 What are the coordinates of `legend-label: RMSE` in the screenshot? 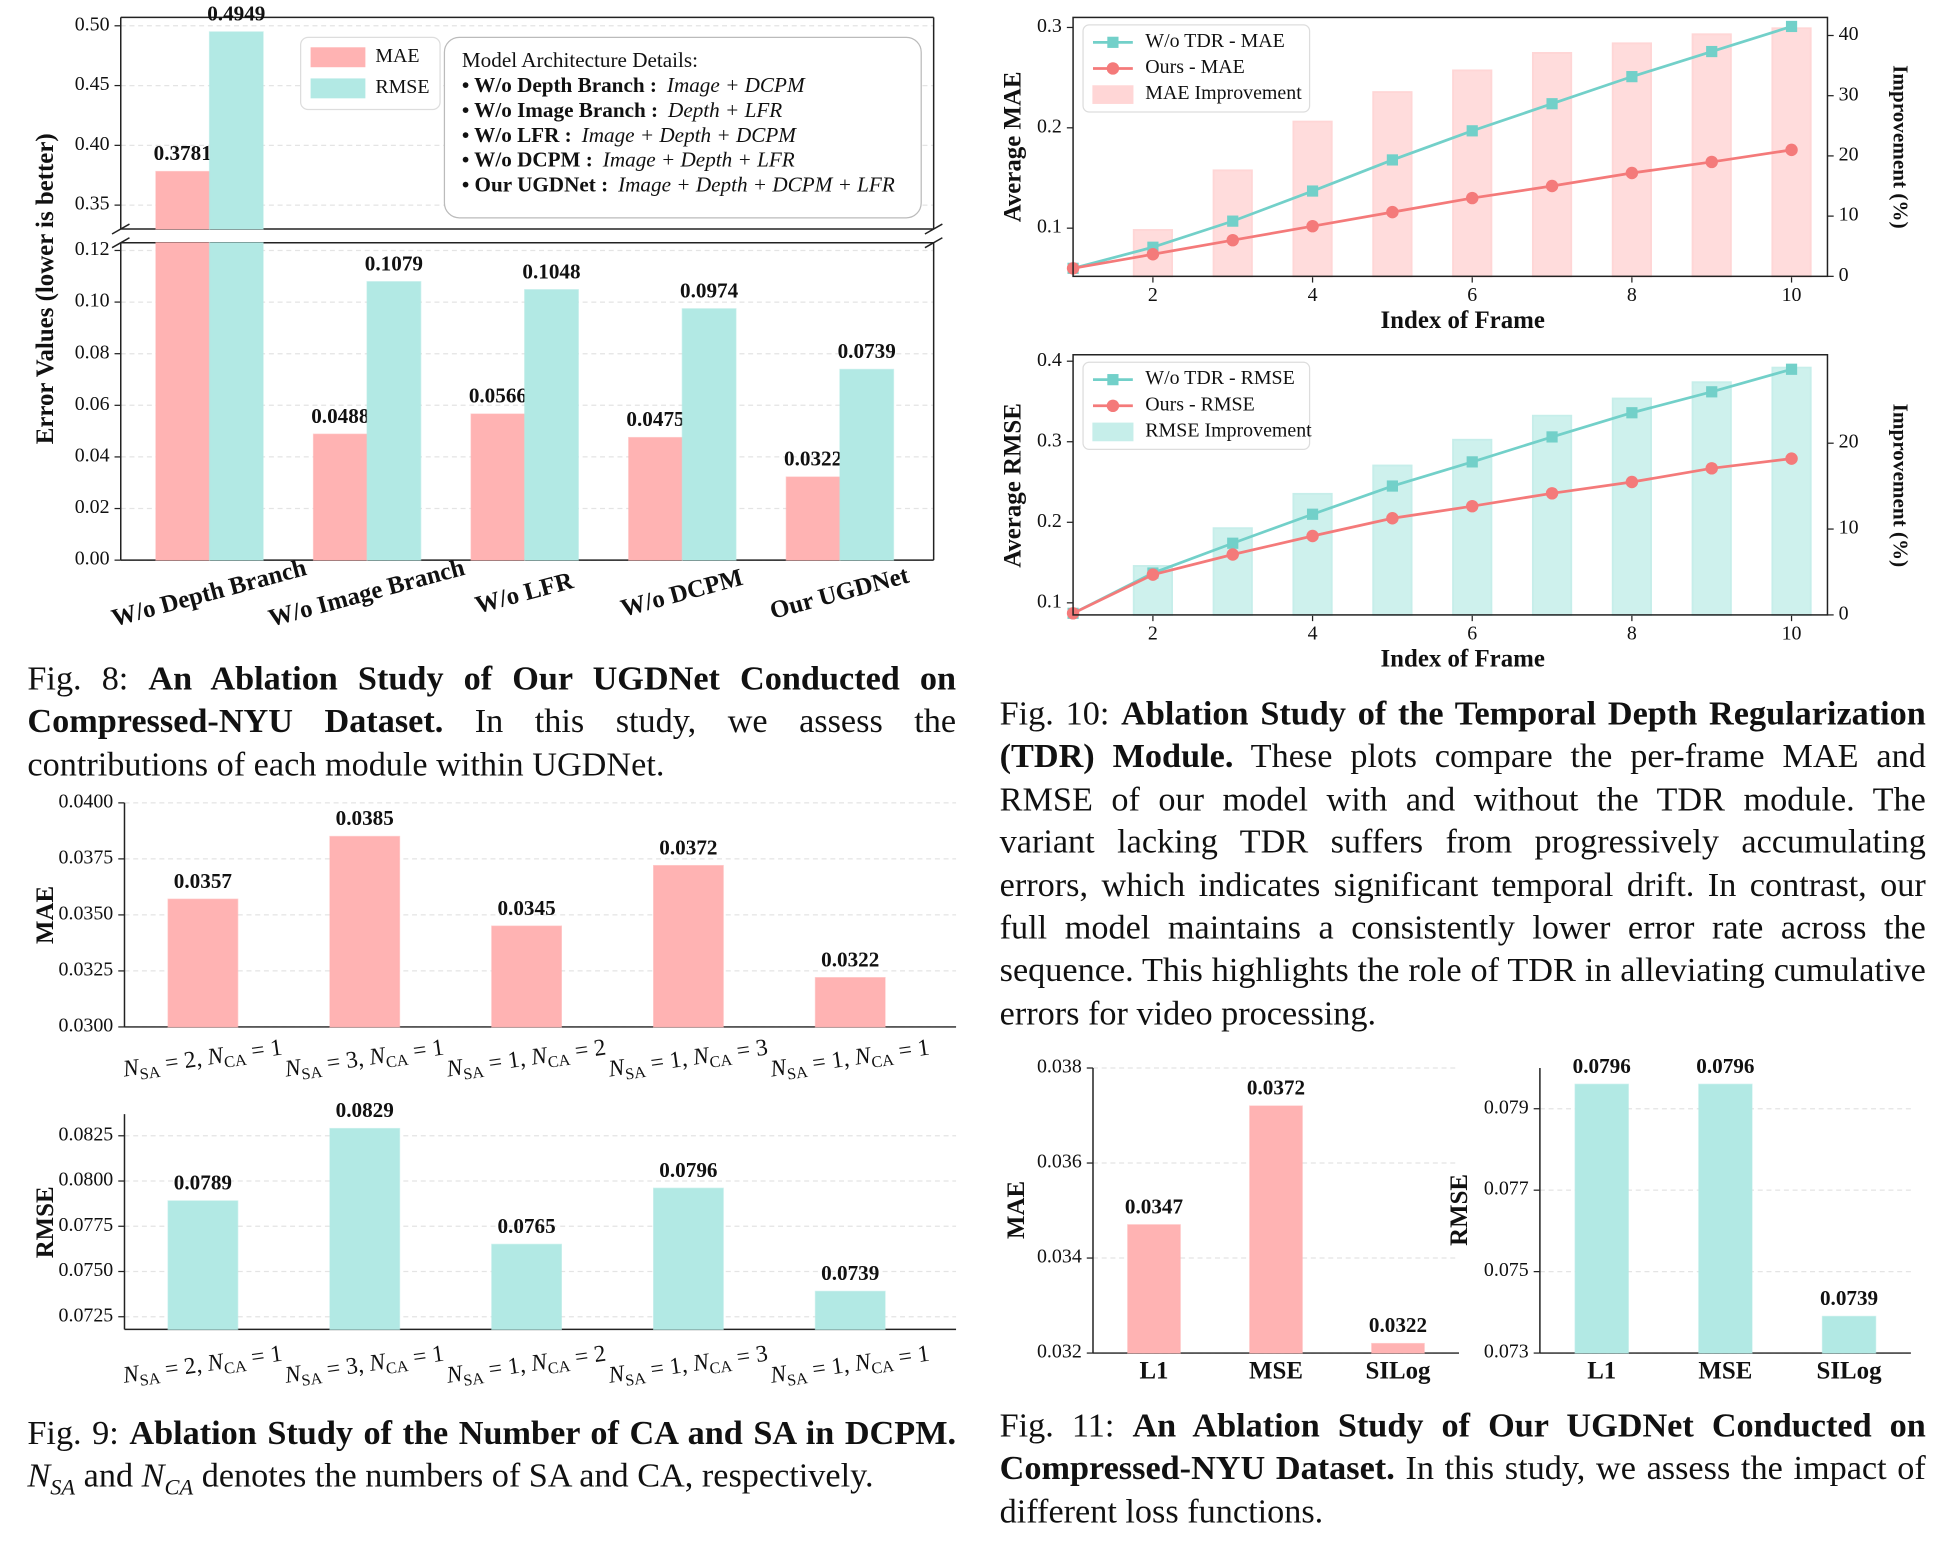 It's located at (402, 87).